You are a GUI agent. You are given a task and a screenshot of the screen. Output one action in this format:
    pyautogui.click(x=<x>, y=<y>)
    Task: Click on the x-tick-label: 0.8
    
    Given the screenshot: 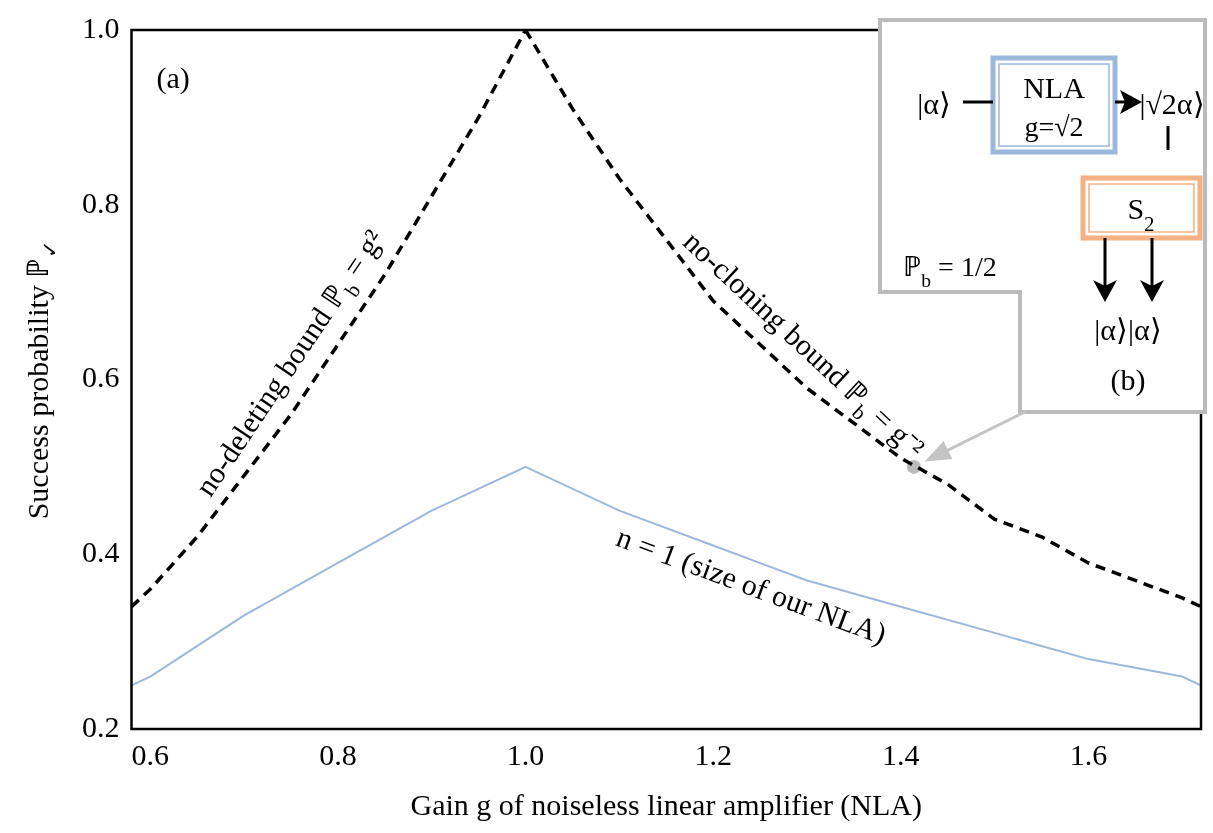 What is the action you would take?
    pyautogui.click(x=338, y=754)
    